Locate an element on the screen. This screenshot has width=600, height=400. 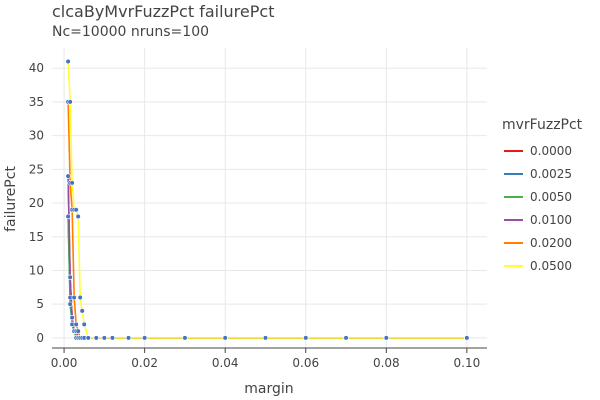
y-tick-label: 0 is located at coordinates (40, 338).